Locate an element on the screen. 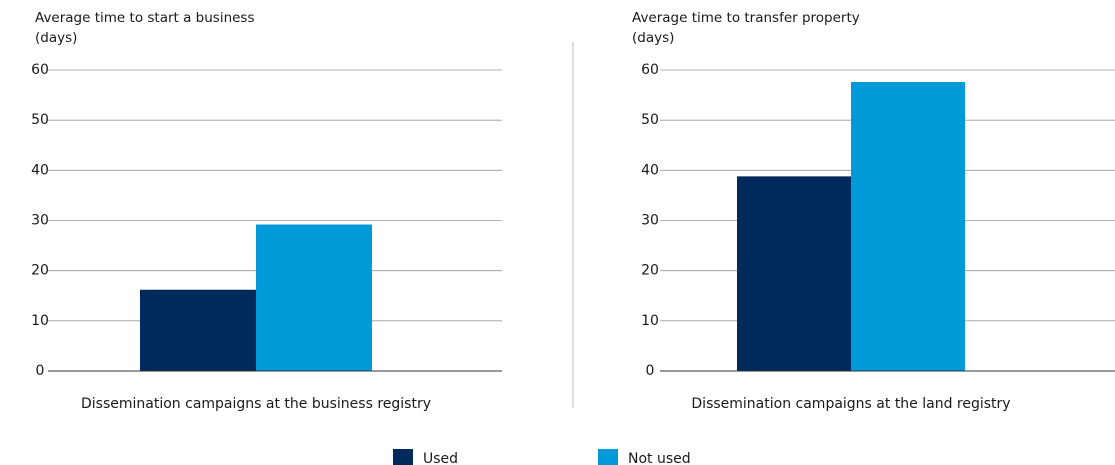 The width and height of the screenshot is (1115, 465). chart-title: Average time to start a business is located at coordinates (145, 18).